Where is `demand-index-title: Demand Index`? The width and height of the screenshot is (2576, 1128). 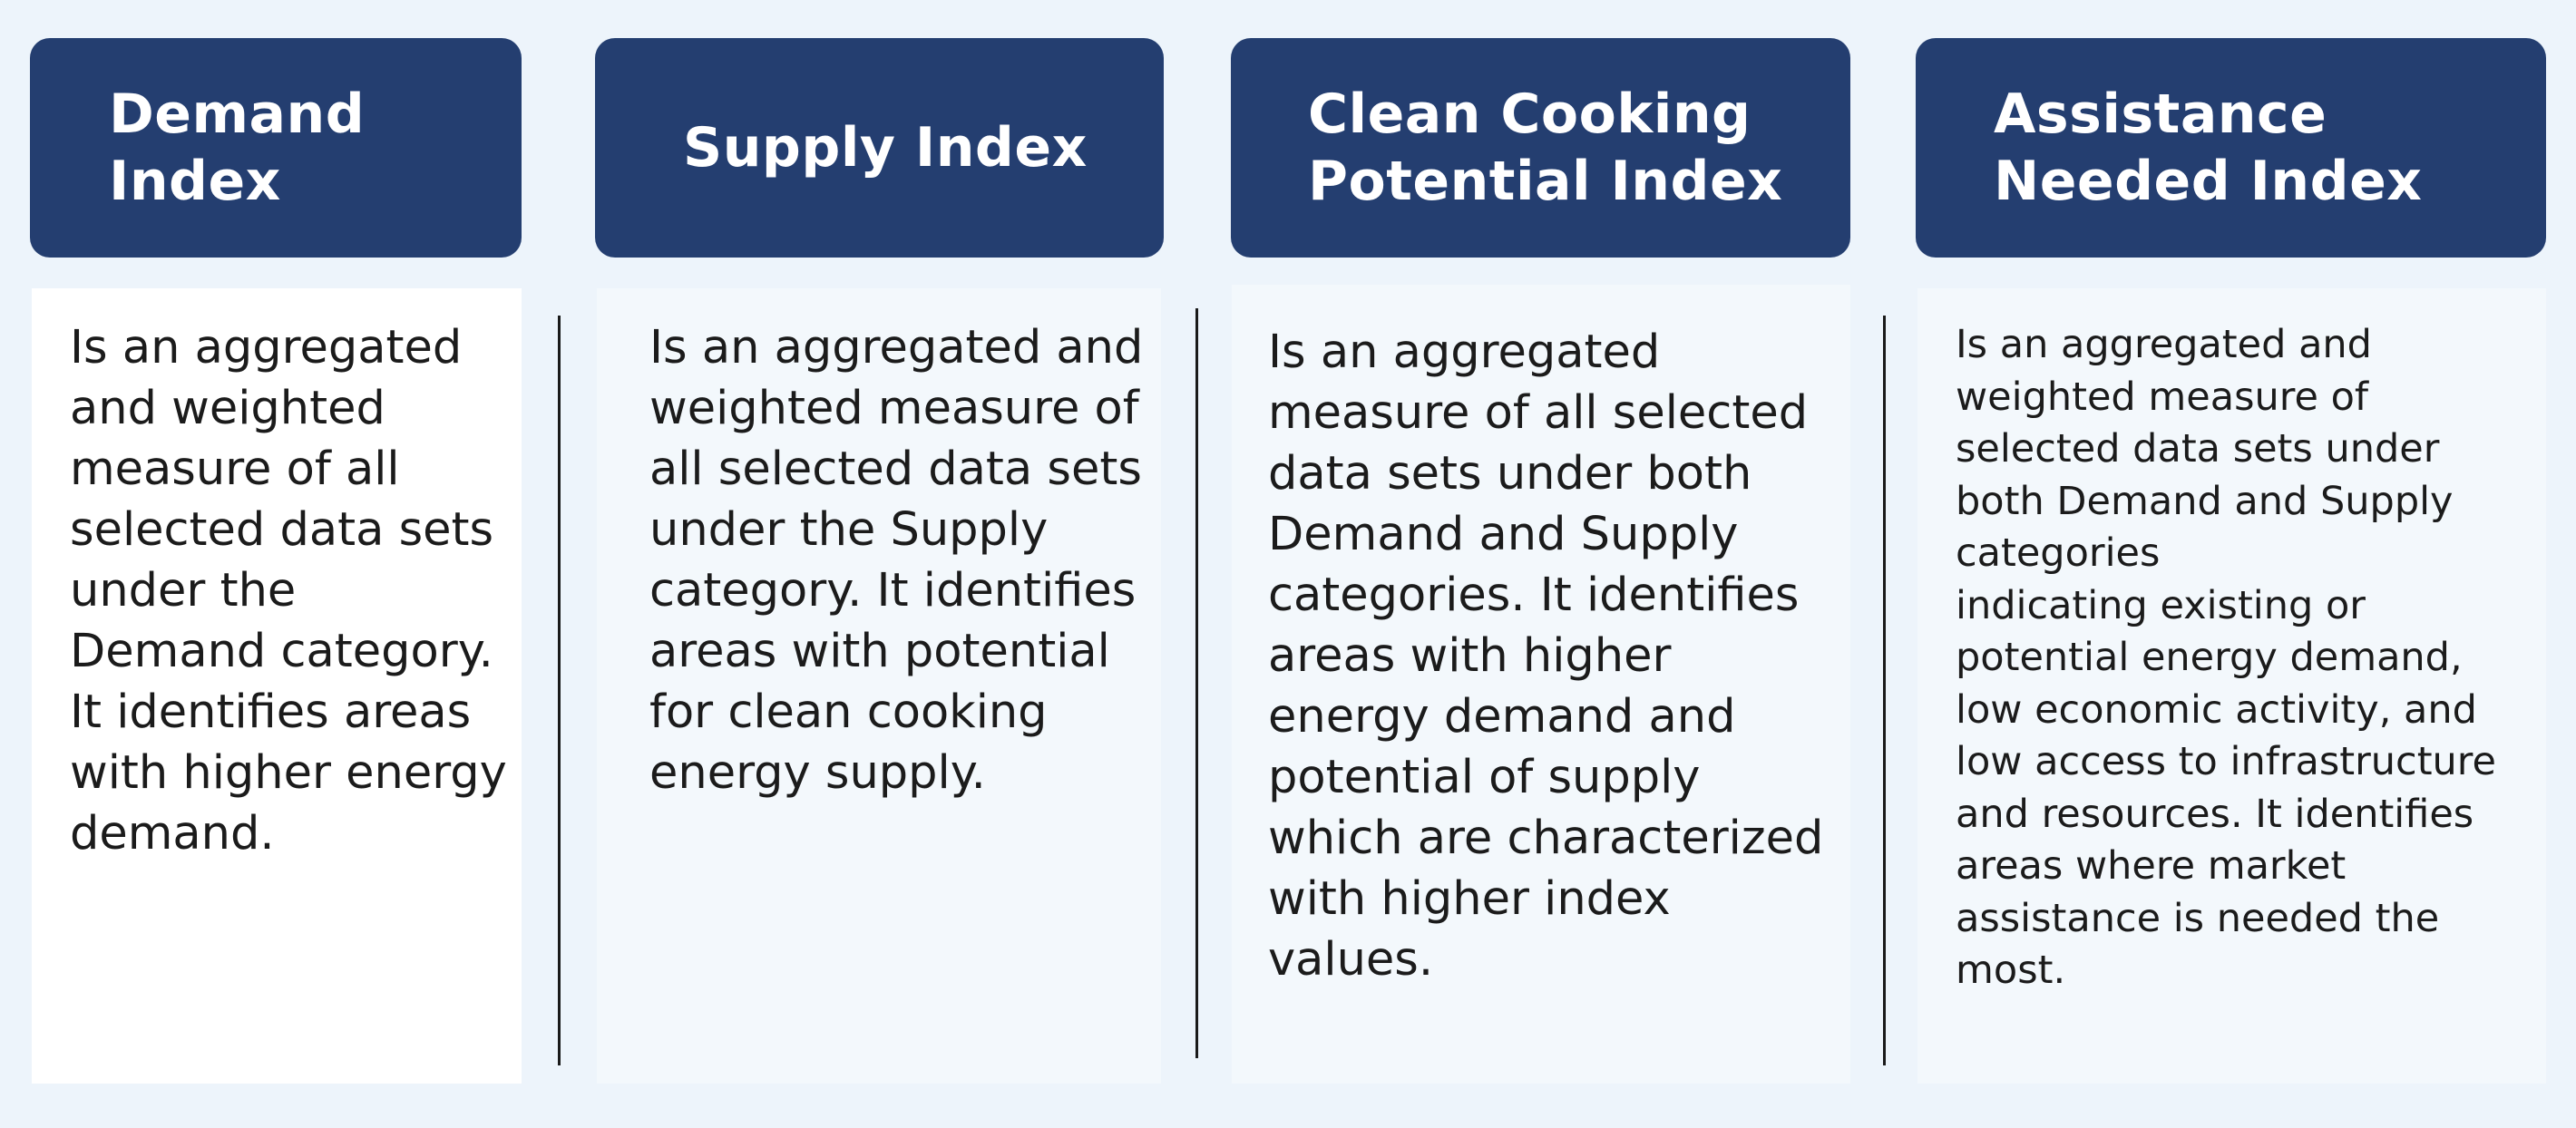
demand-index-title: Demand Index is located at coordinates (237, 148).